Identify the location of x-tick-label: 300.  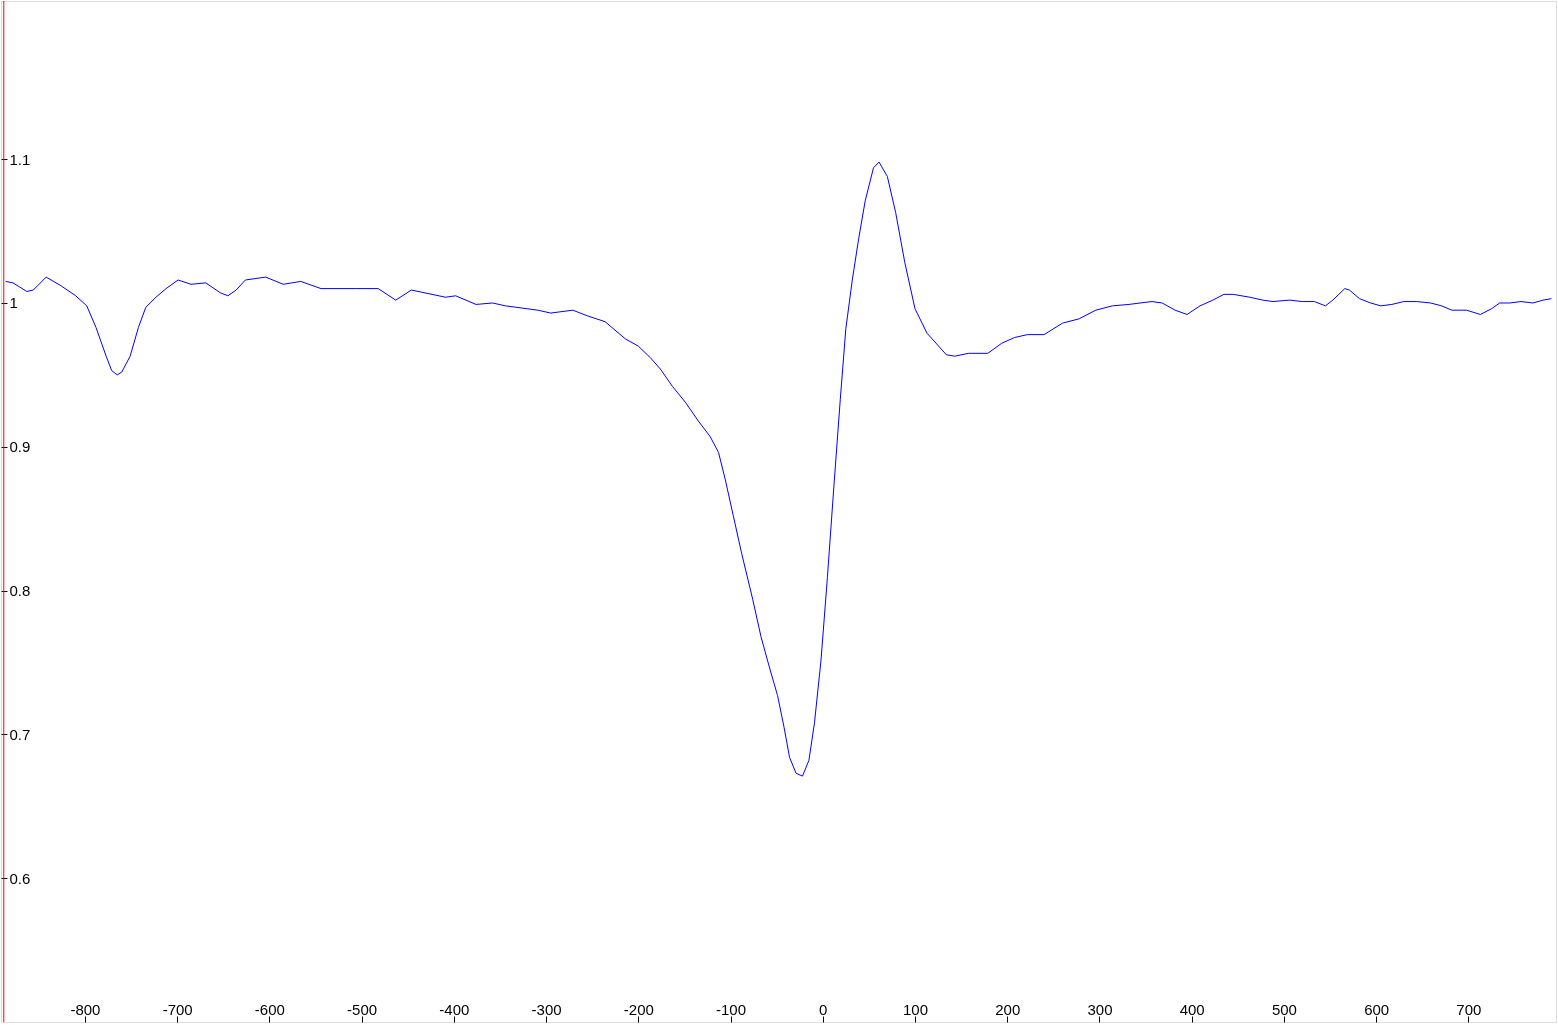
(1100, 1009).